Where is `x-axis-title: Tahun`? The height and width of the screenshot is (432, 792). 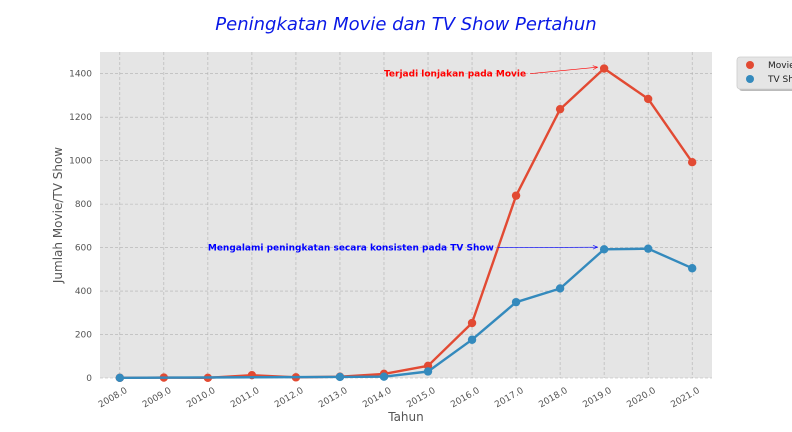 x-axis-title: Tahun is located at coordinates (405, 417).